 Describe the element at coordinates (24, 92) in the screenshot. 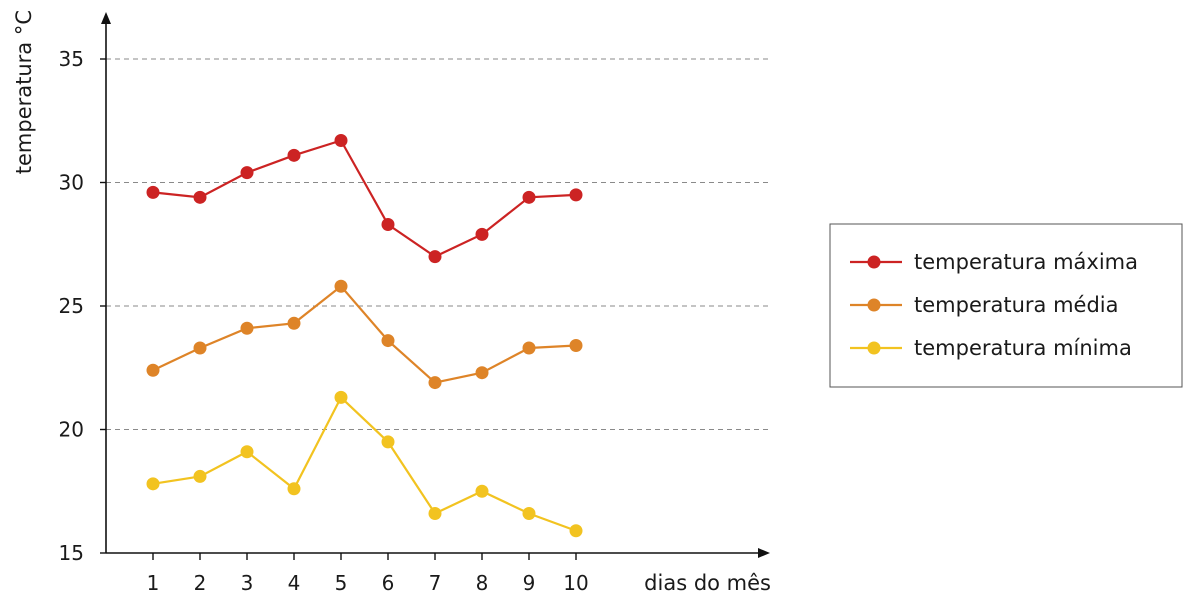

I see `y-axis-title: temperatura °C` at that location.